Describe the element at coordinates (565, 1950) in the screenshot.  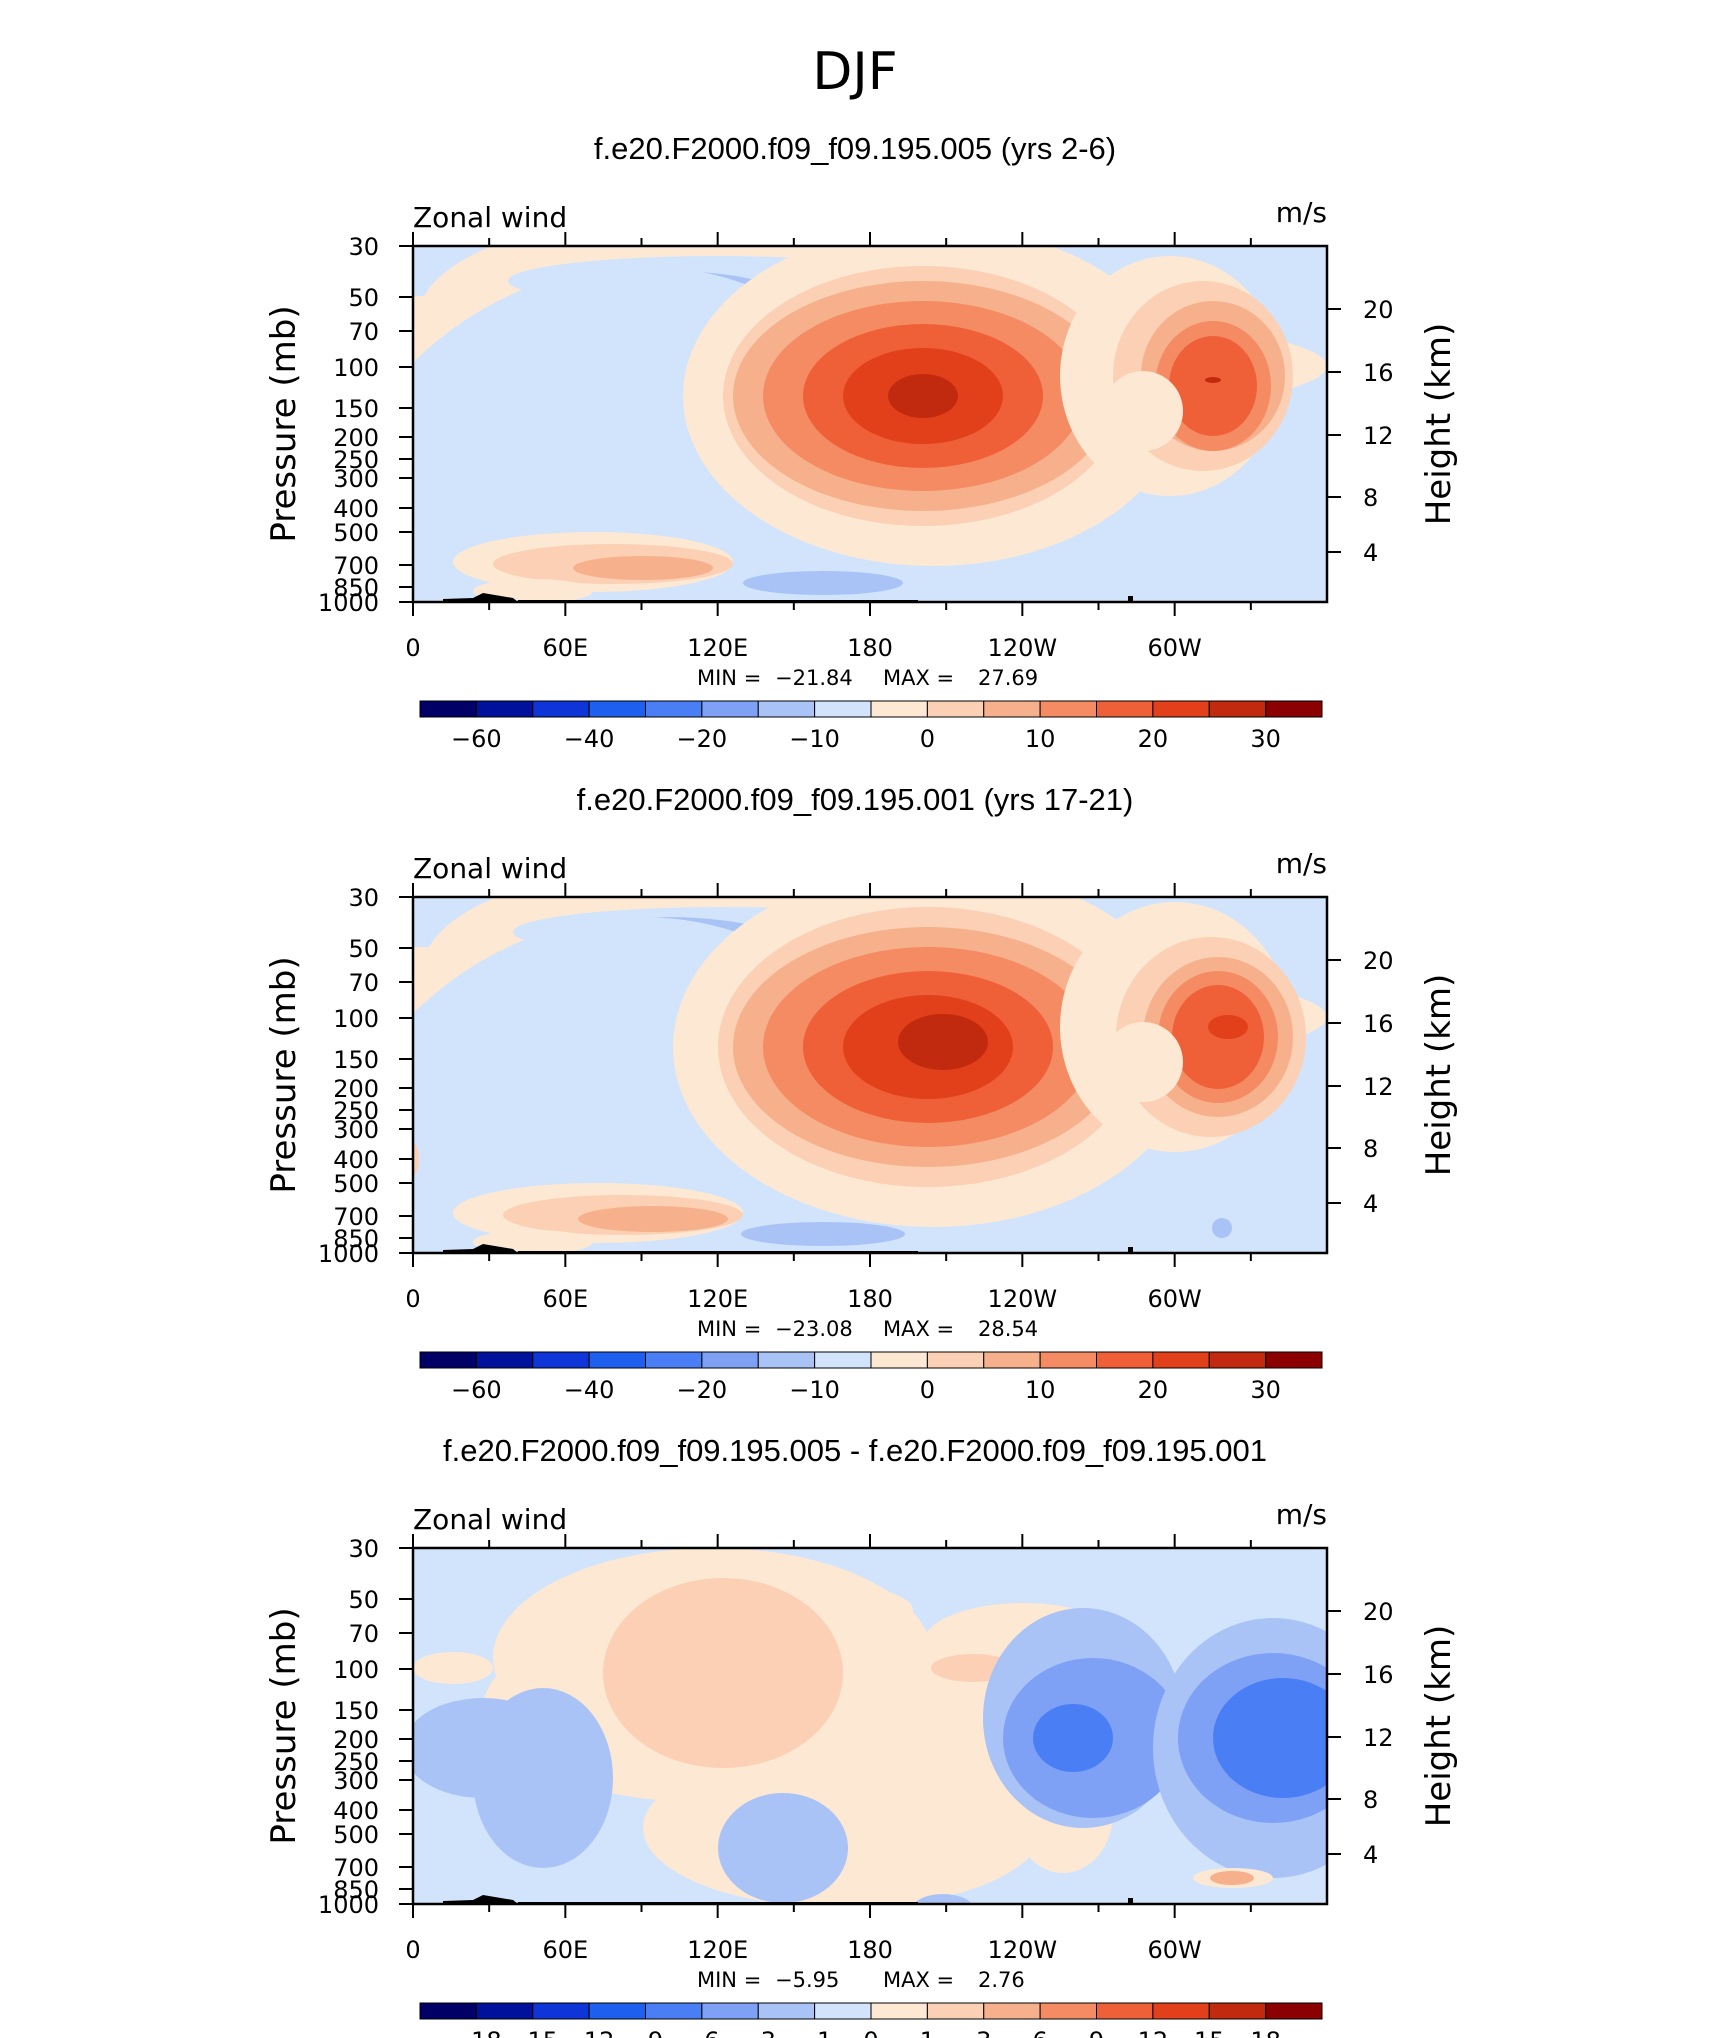
I see `x-tick-label: 60E` at that location.